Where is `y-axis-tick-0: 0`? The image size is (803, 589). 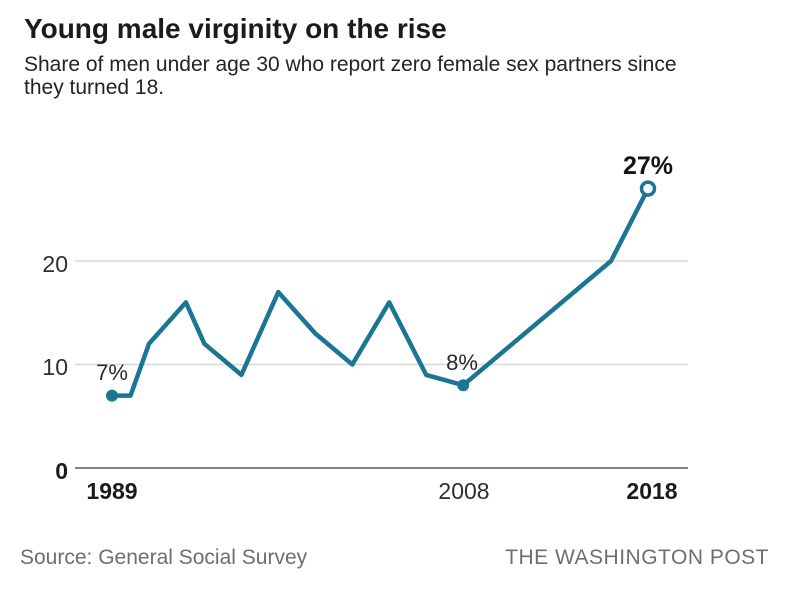
y-axis-tick-0: 0 is located at coordinates (61, 471).